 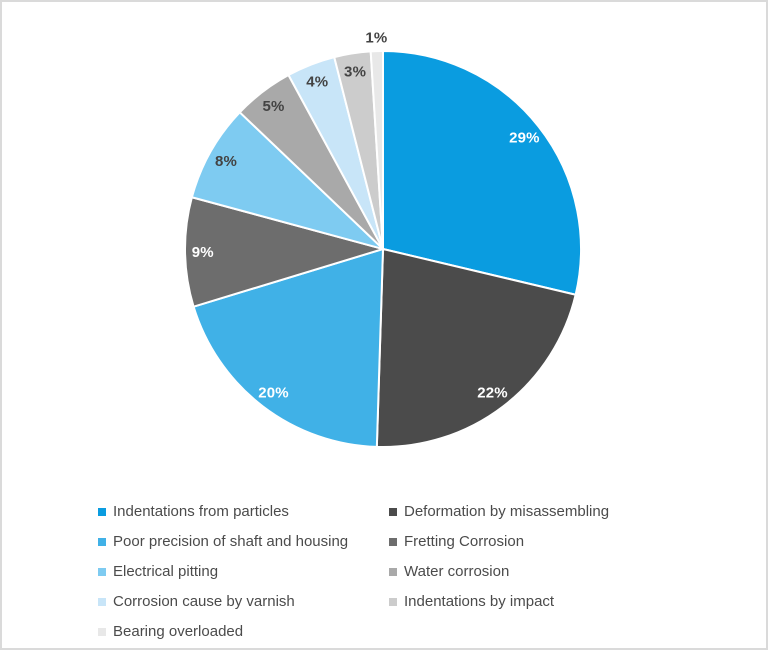 What do you see at coordinates (554, 541) in the screenshot?
I see `legend-item-3: Fretting Corrosion` at bounding box center [554, 541].